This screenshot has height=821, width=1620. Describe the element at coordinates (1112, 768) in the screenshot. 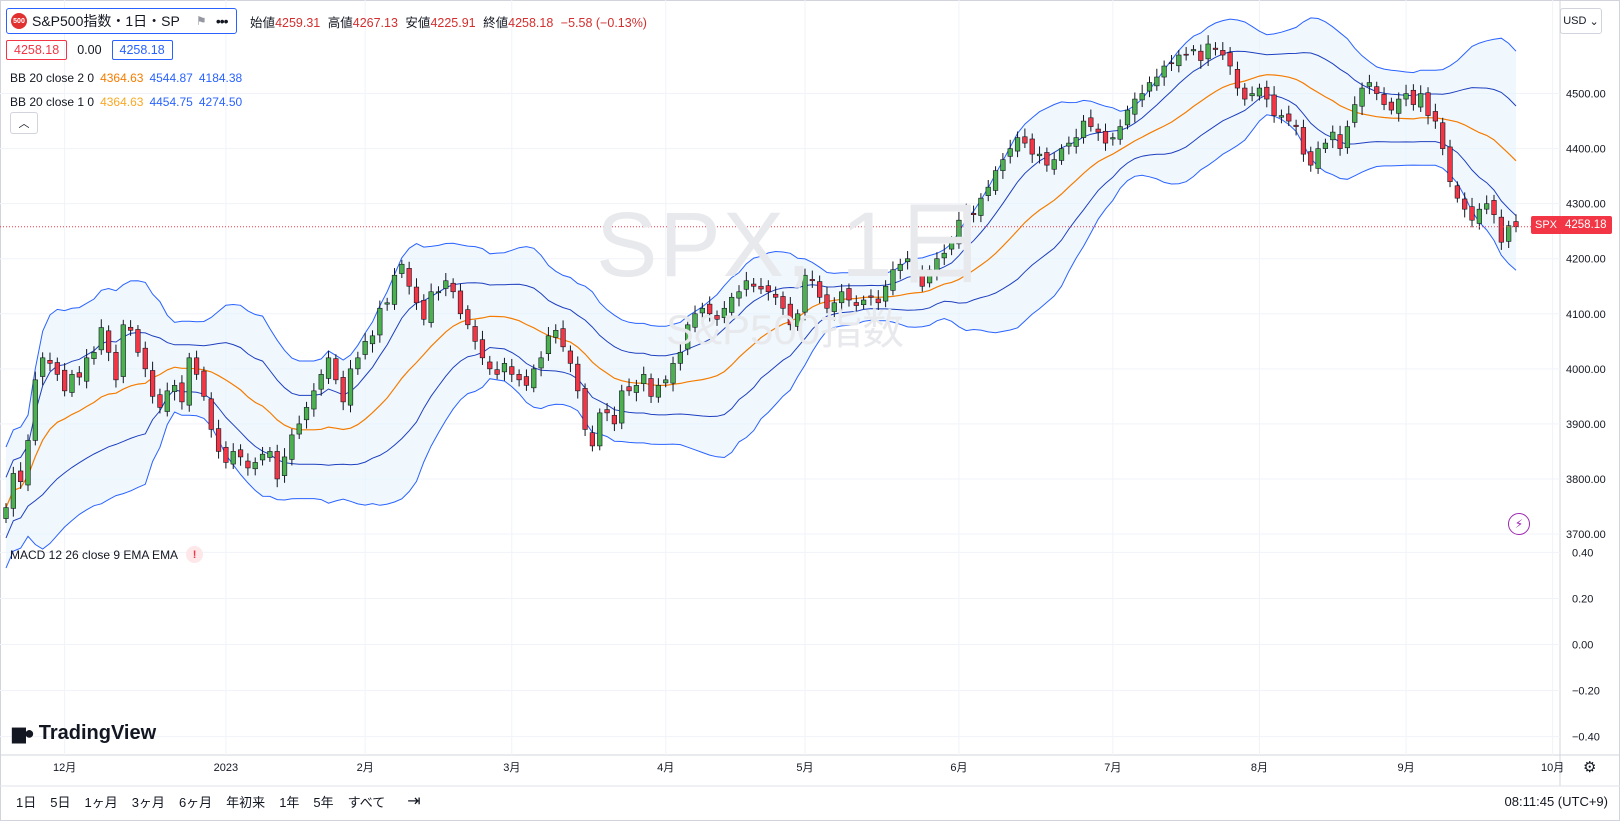

I see `x-tick-label: 7月` at that location.